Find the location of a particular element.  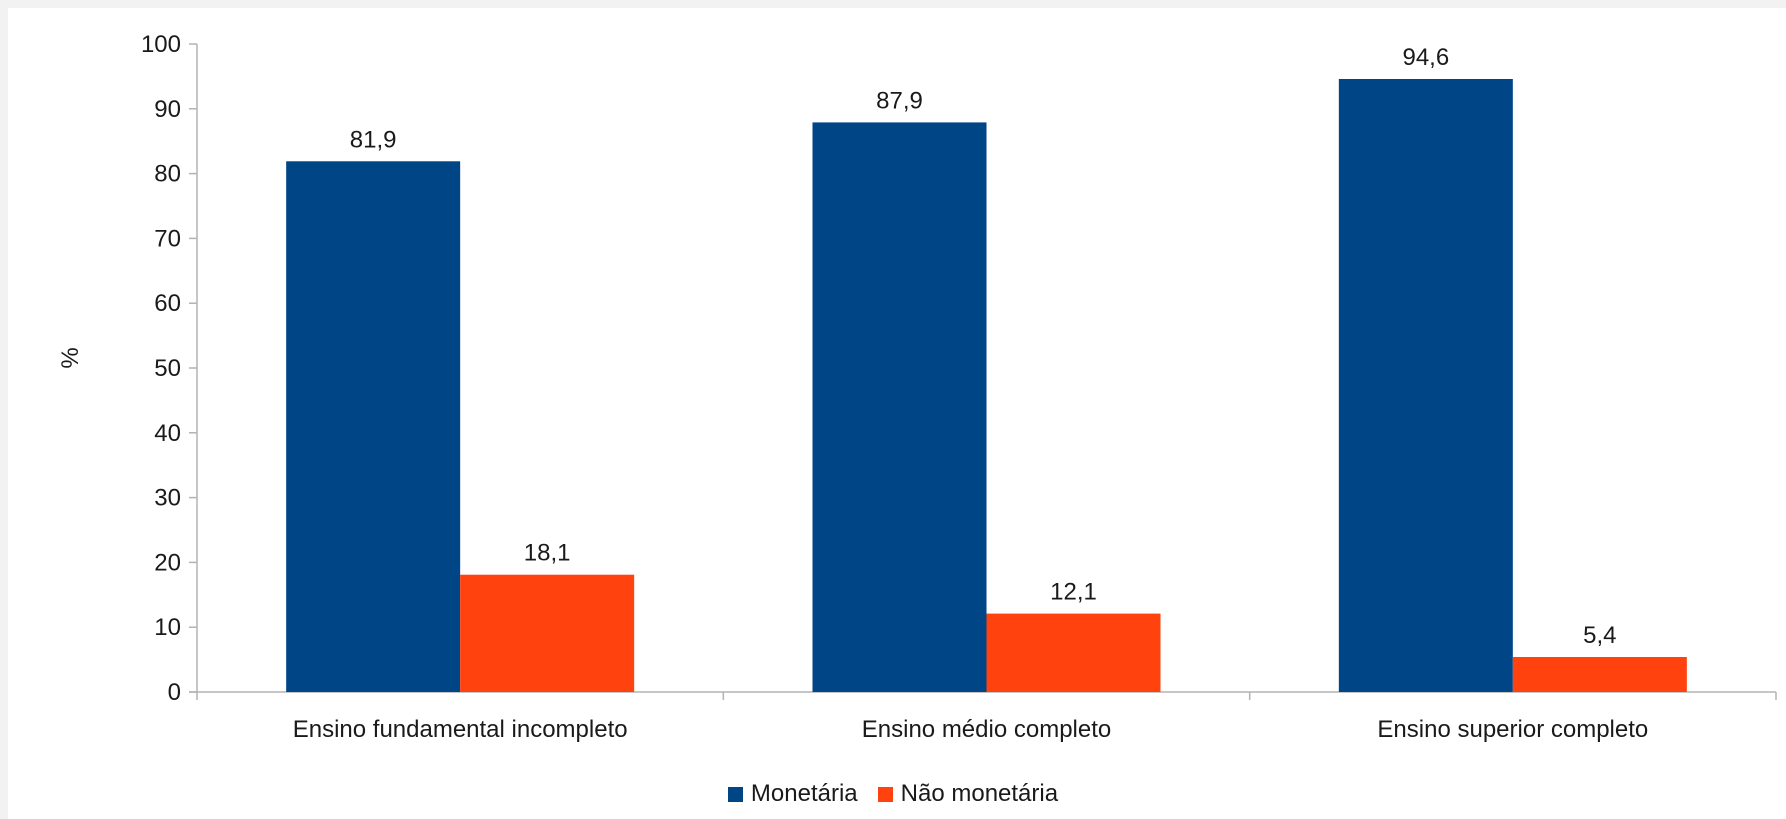

y-tick-label: 20 is located at coordinates (167, 562).